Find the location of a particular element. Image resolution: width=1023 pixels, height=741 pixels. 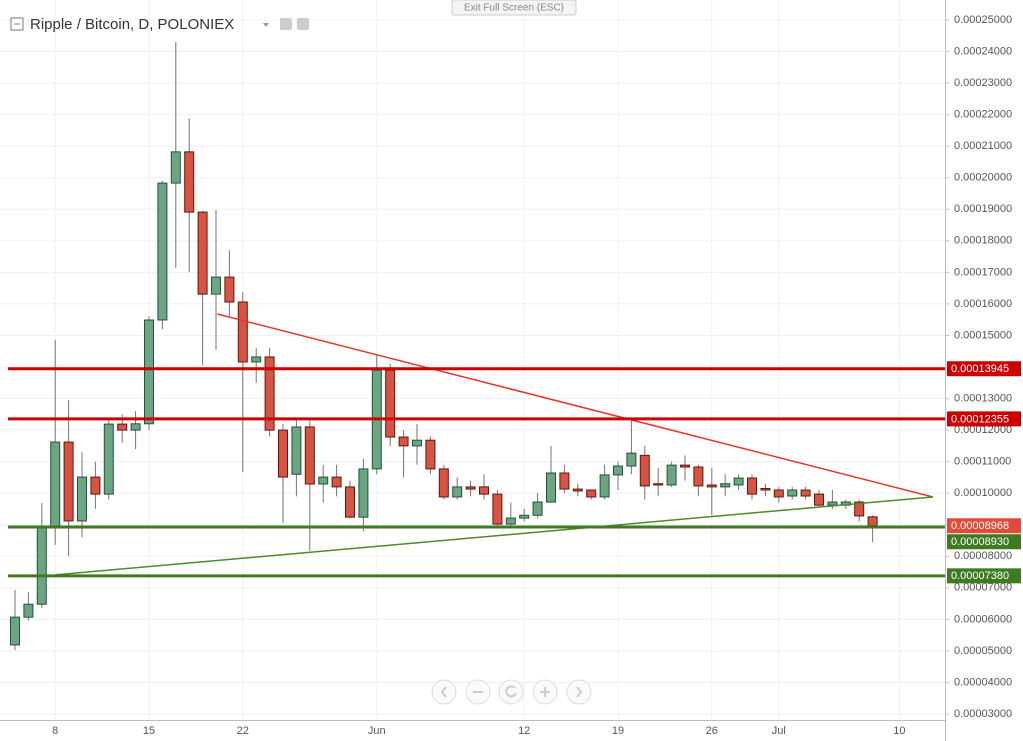

x-tick-label: 15 is located at coordinates (149, 731).